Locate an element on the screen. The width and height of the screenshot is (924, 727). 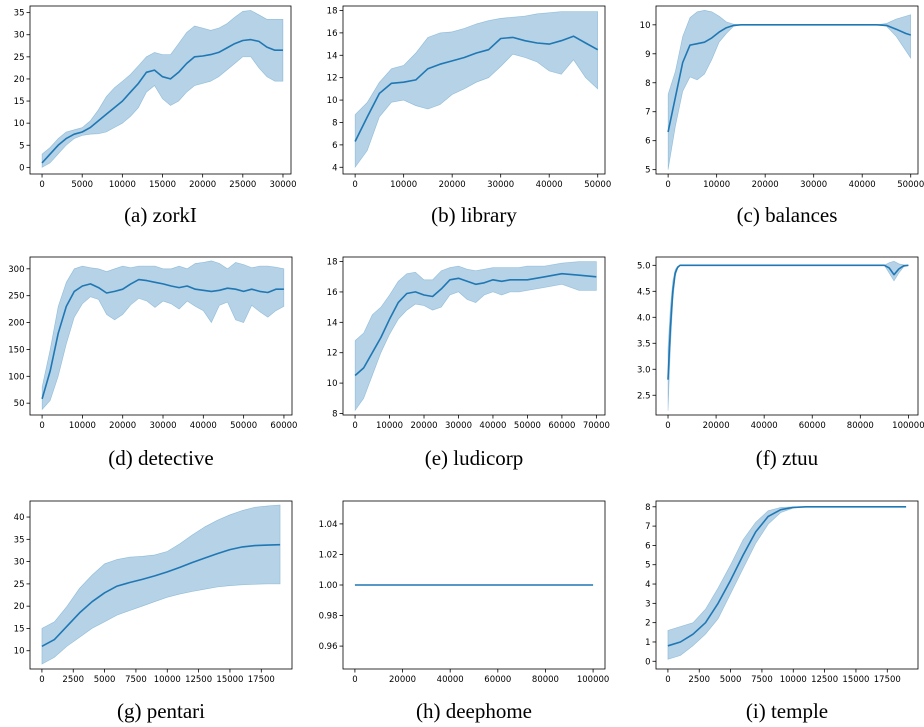
x-tick-label: 80000 is located at coordinates (545, 680).